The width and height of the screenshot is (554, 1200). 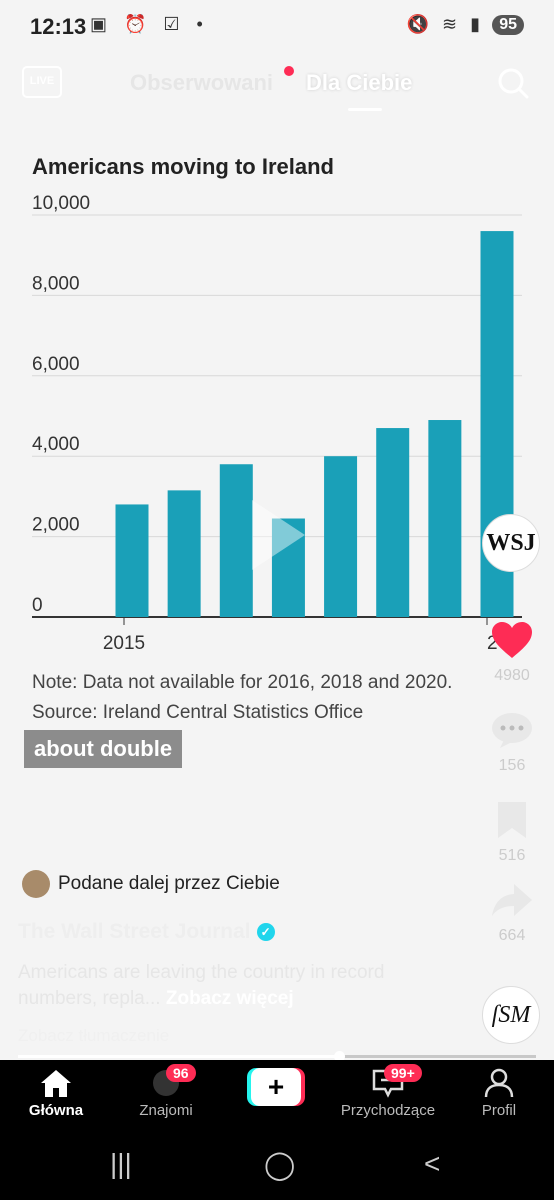 I want to click on tab-following: Obserwowani, so click(x=202, y=82).